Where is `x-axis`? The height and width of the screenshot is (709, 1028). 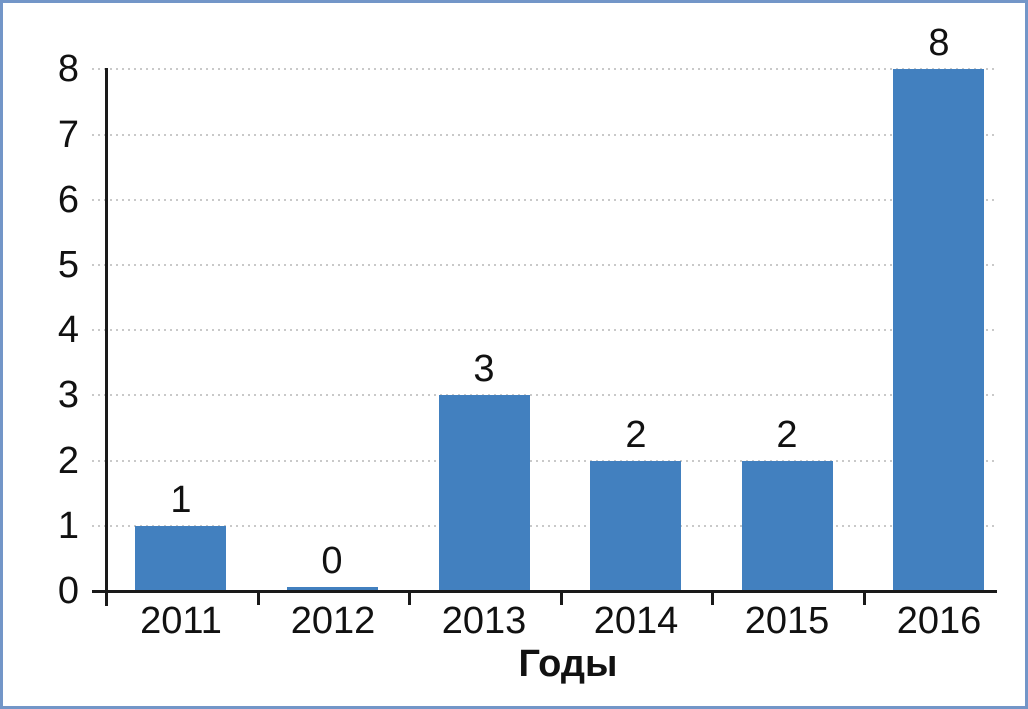
x-axis is located at coordinates (544, 591).